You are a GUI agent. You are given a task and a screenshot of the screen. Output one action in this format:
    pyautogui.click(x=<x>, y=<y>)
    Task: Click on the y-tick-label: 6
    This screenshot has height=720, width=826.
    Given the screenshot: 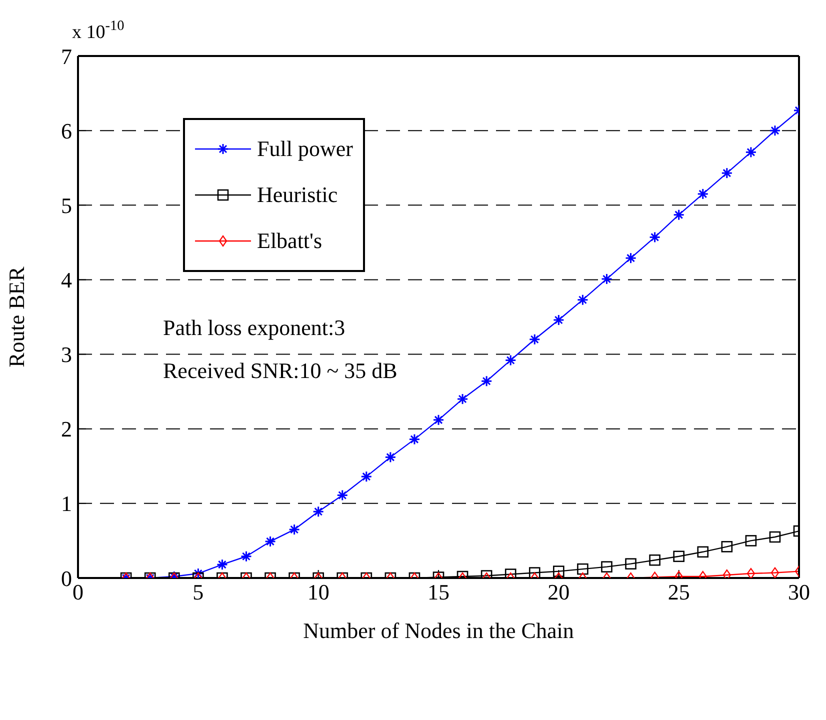 What is the action you would take?
    pyautogui.click(x=66, y=131)
    